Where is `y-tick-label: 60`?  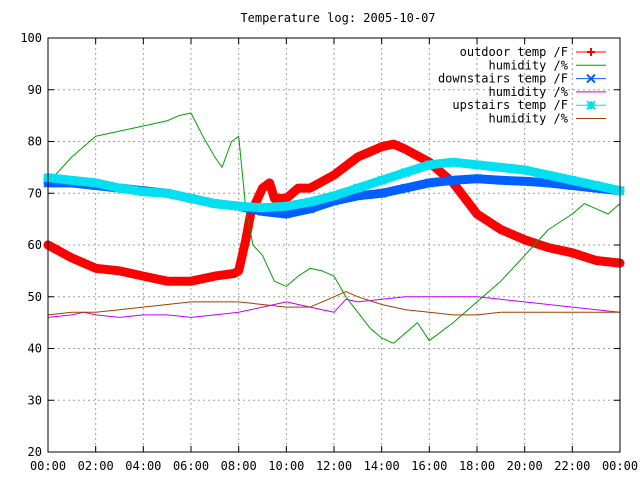
y-tick-label: 60 is located at coordinates (35, 245).